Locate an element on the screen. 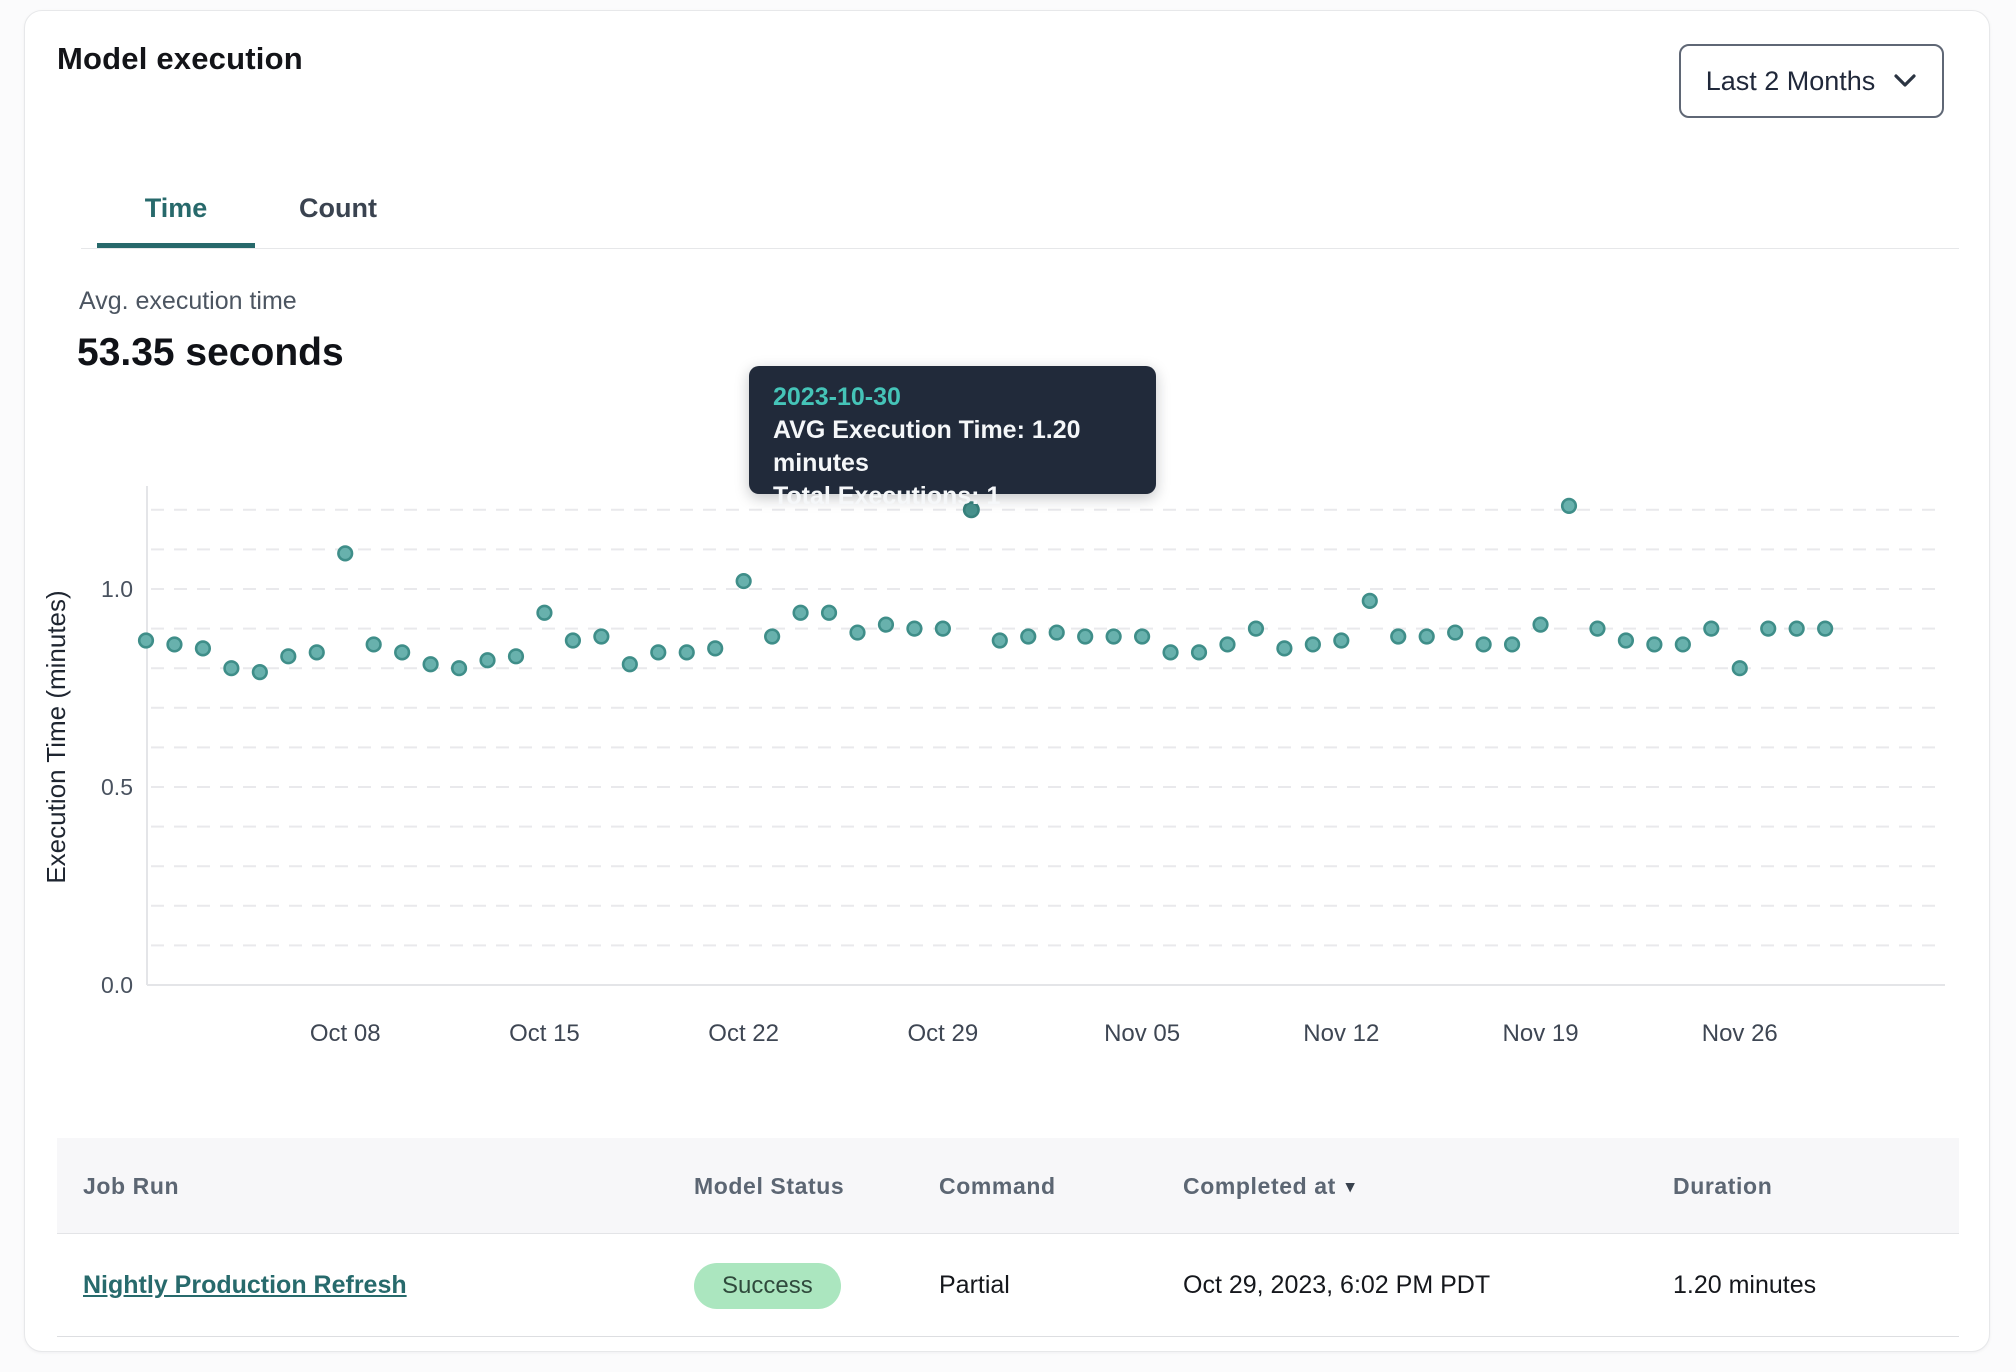 The image size is (2016, 1372). command-cell: Partial is located at coordinates (974, 1285).